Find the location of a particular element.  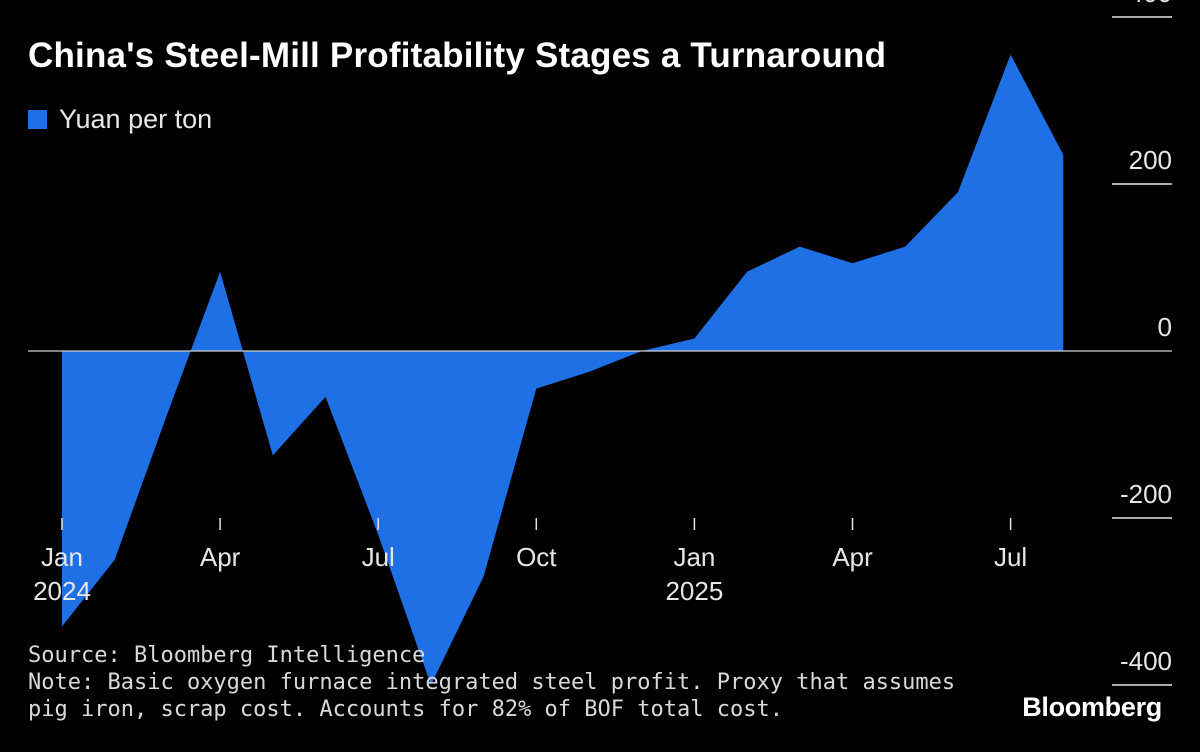

y-tick-label: 200 is located at coordinates (1150, 160).